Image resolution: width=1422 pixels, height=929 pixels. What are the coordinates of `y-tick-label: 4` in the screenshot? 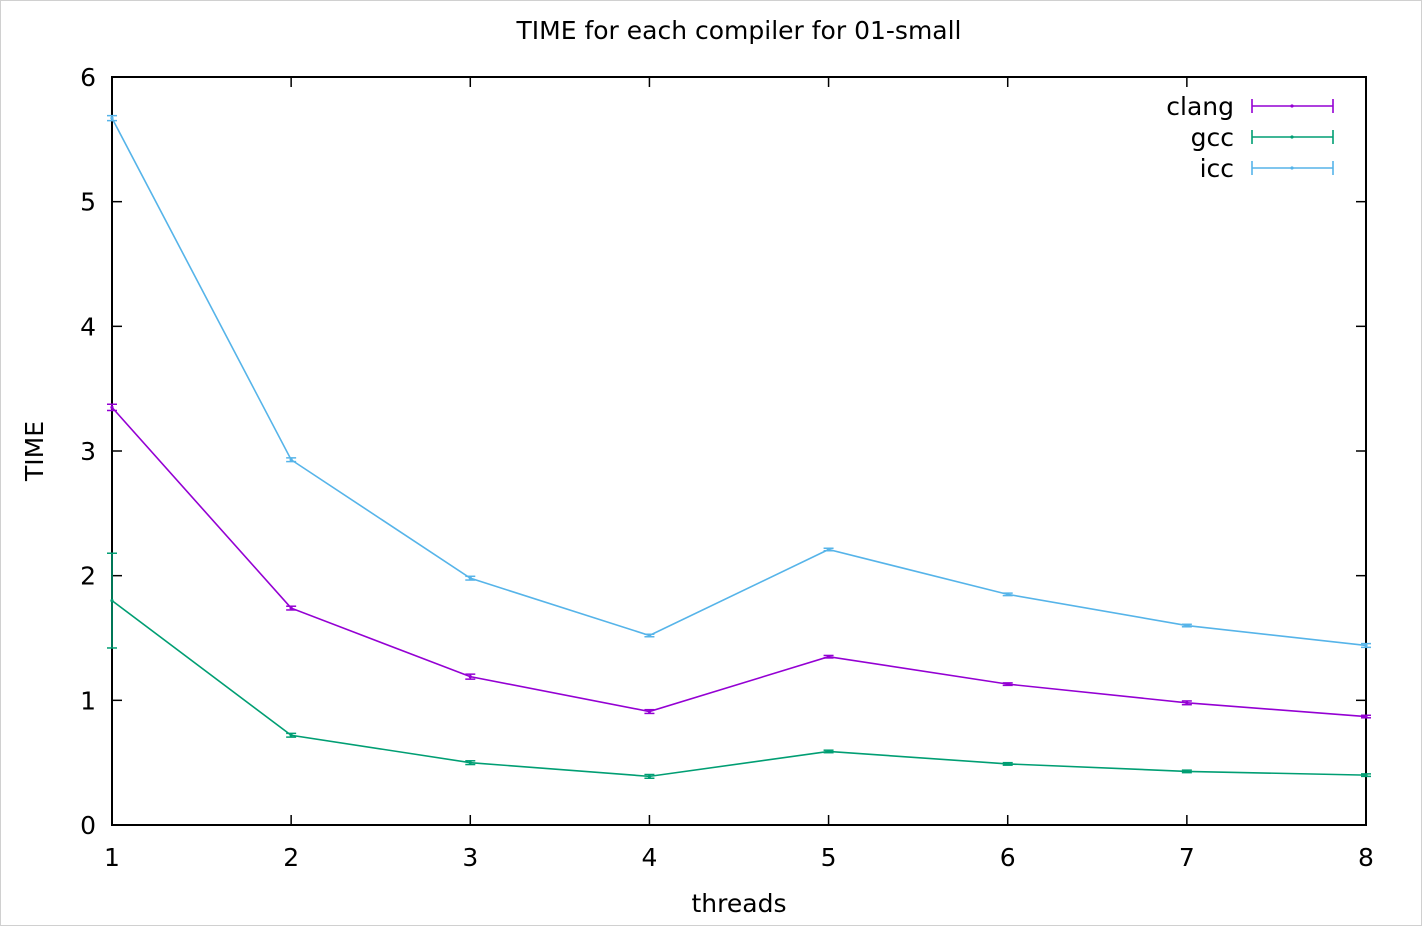 It's located at (88, 326).